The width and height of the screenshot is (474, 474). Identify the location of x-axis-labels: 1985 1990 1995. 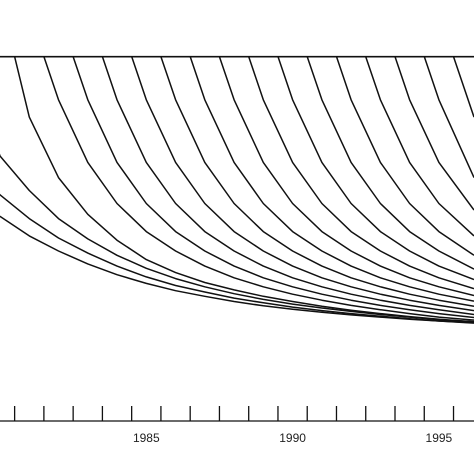
(293, 438).